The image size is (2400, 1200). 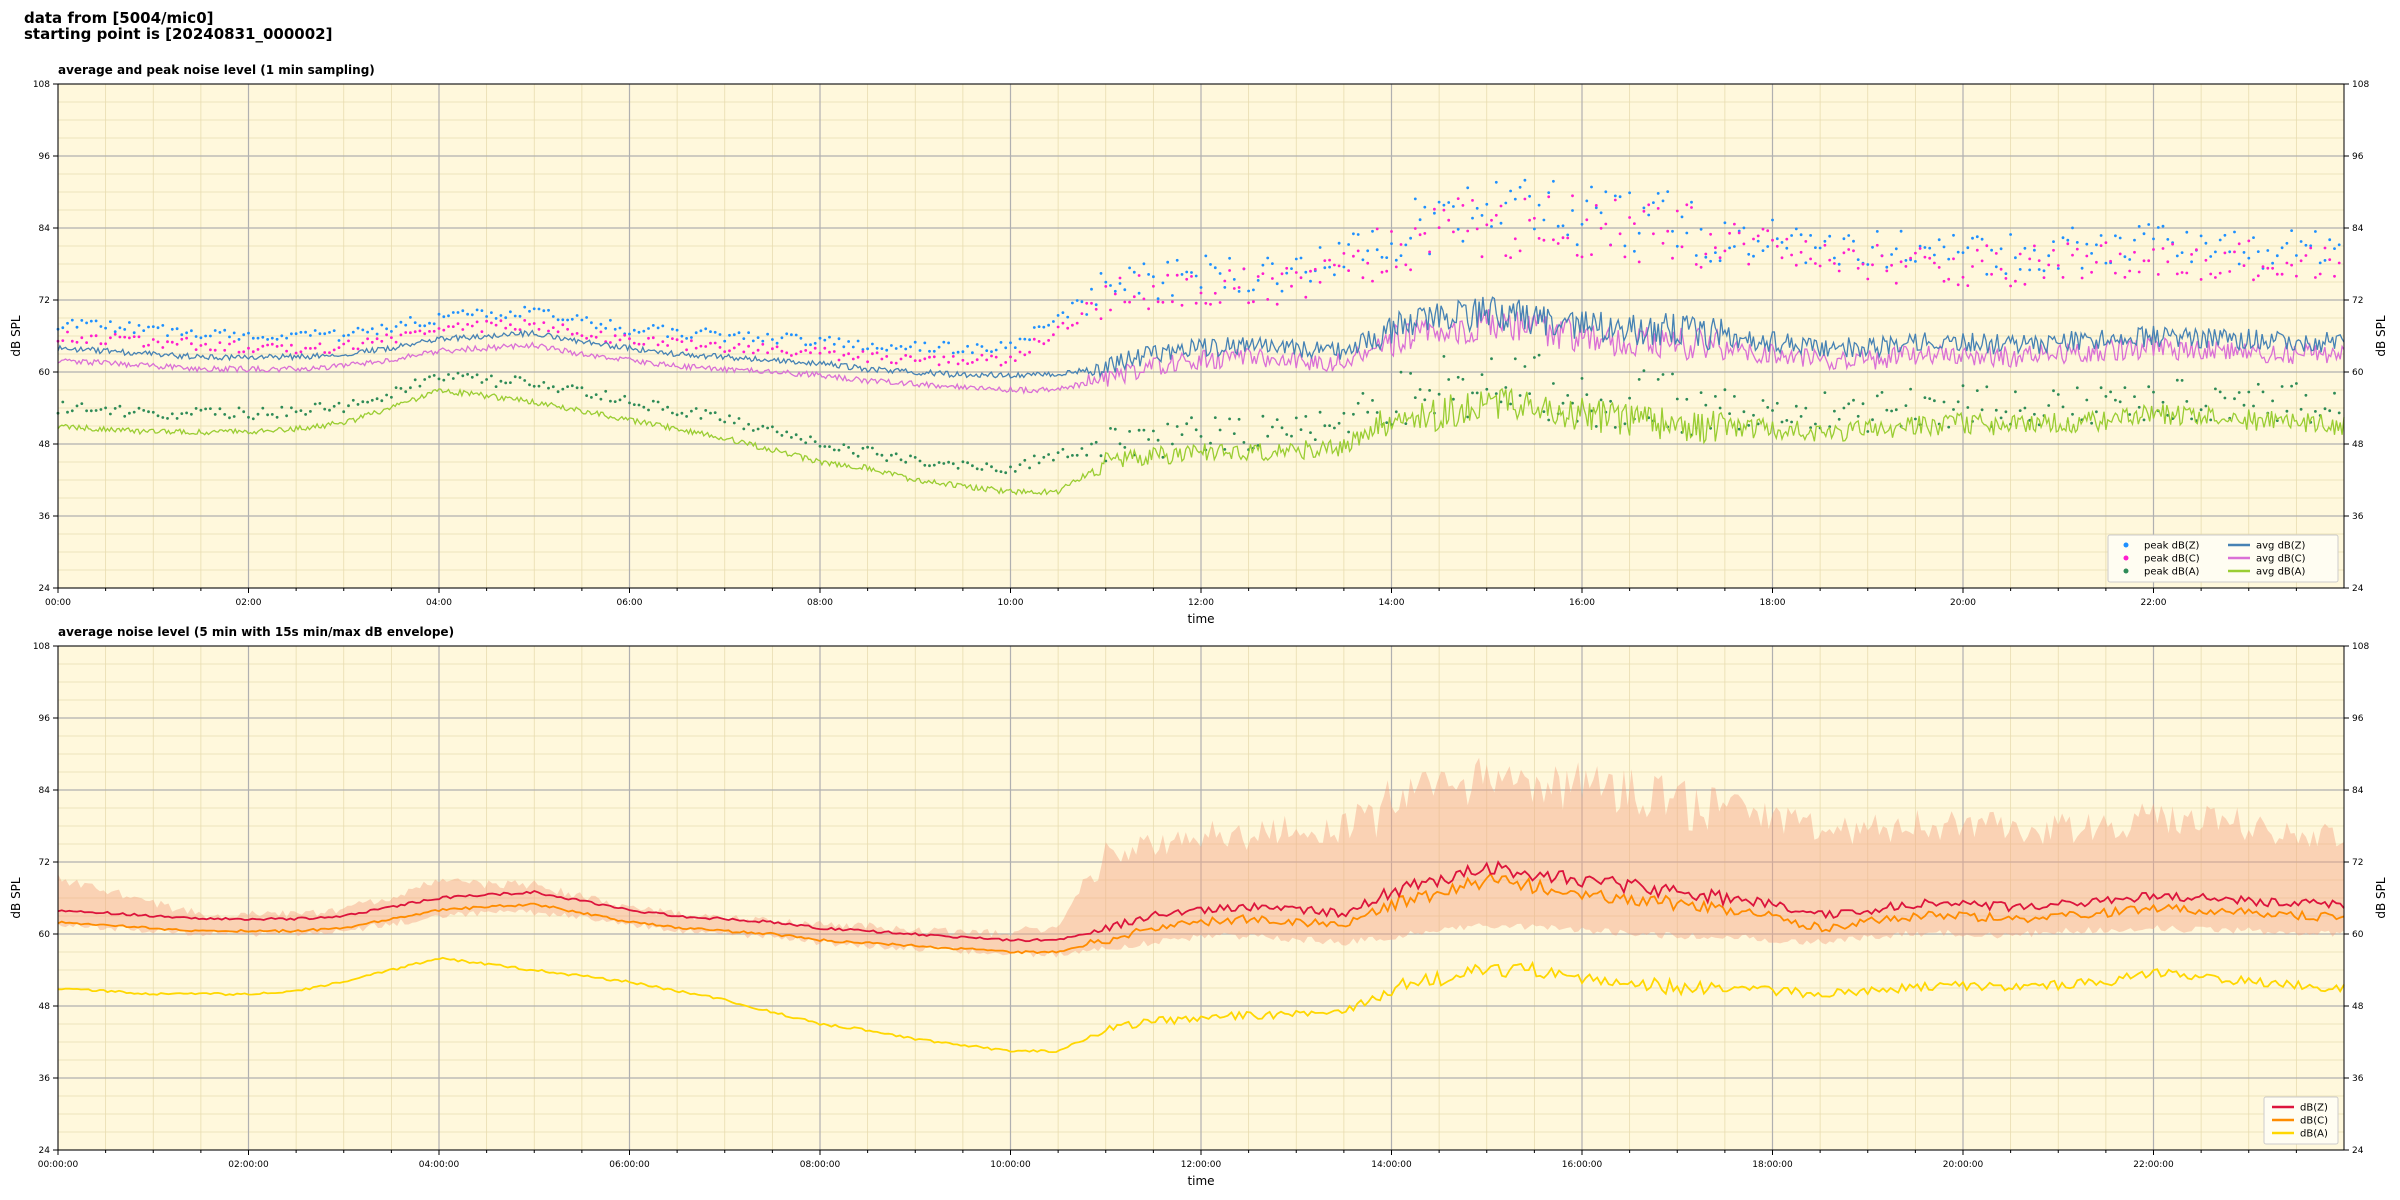 I want to click on top-x-tick-label: 14:00, so click(x=1392, y=603).